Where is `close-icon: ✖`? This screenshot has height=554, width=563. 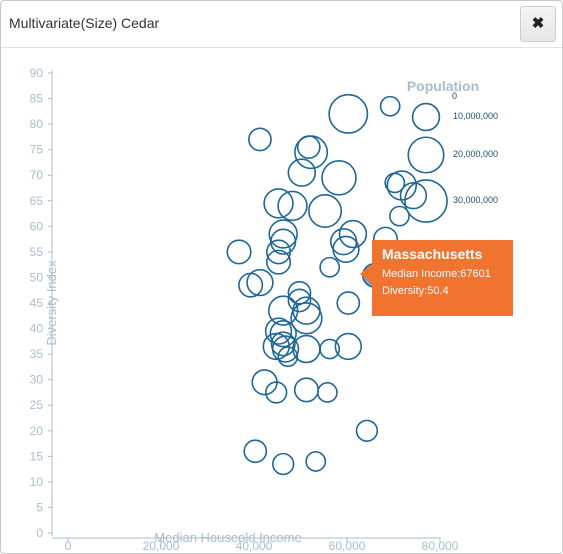 close-icon: ✖ is located at coordinates (538, 23).